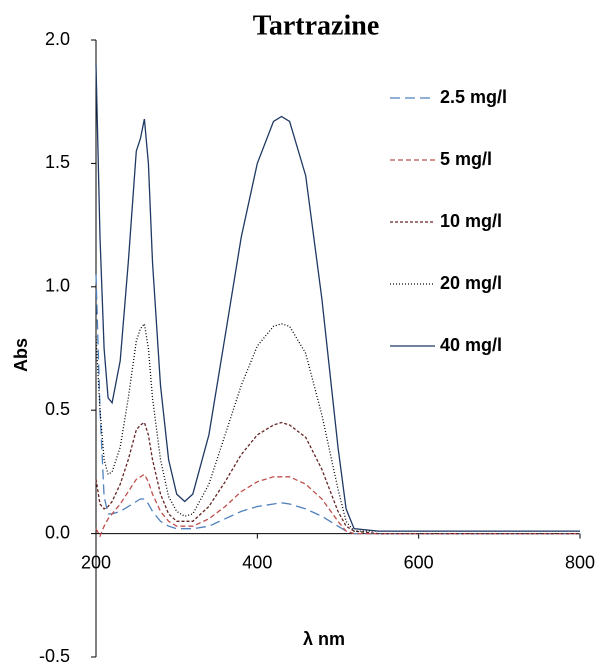 The width and height of the screenshot is (602, 668). What do you see at coordinates (324, 639) in the screenshot?
I see `x-axis-title: λ nm` at bounding box center [324, 639].